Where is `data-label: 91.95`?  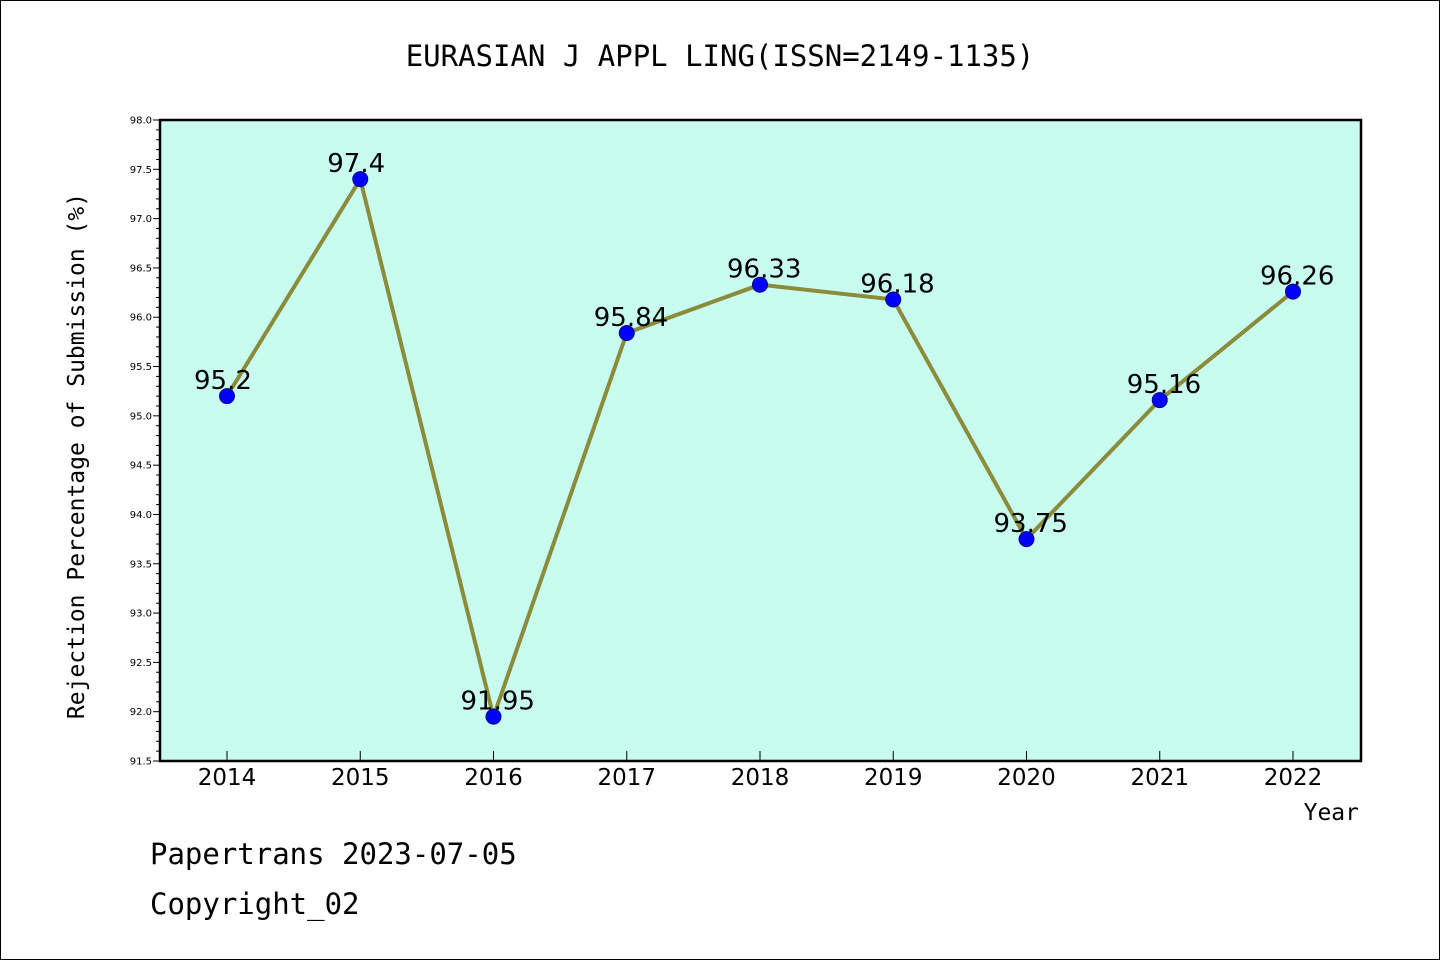
data-label: 91.95 is located at coordinates (498, 702).